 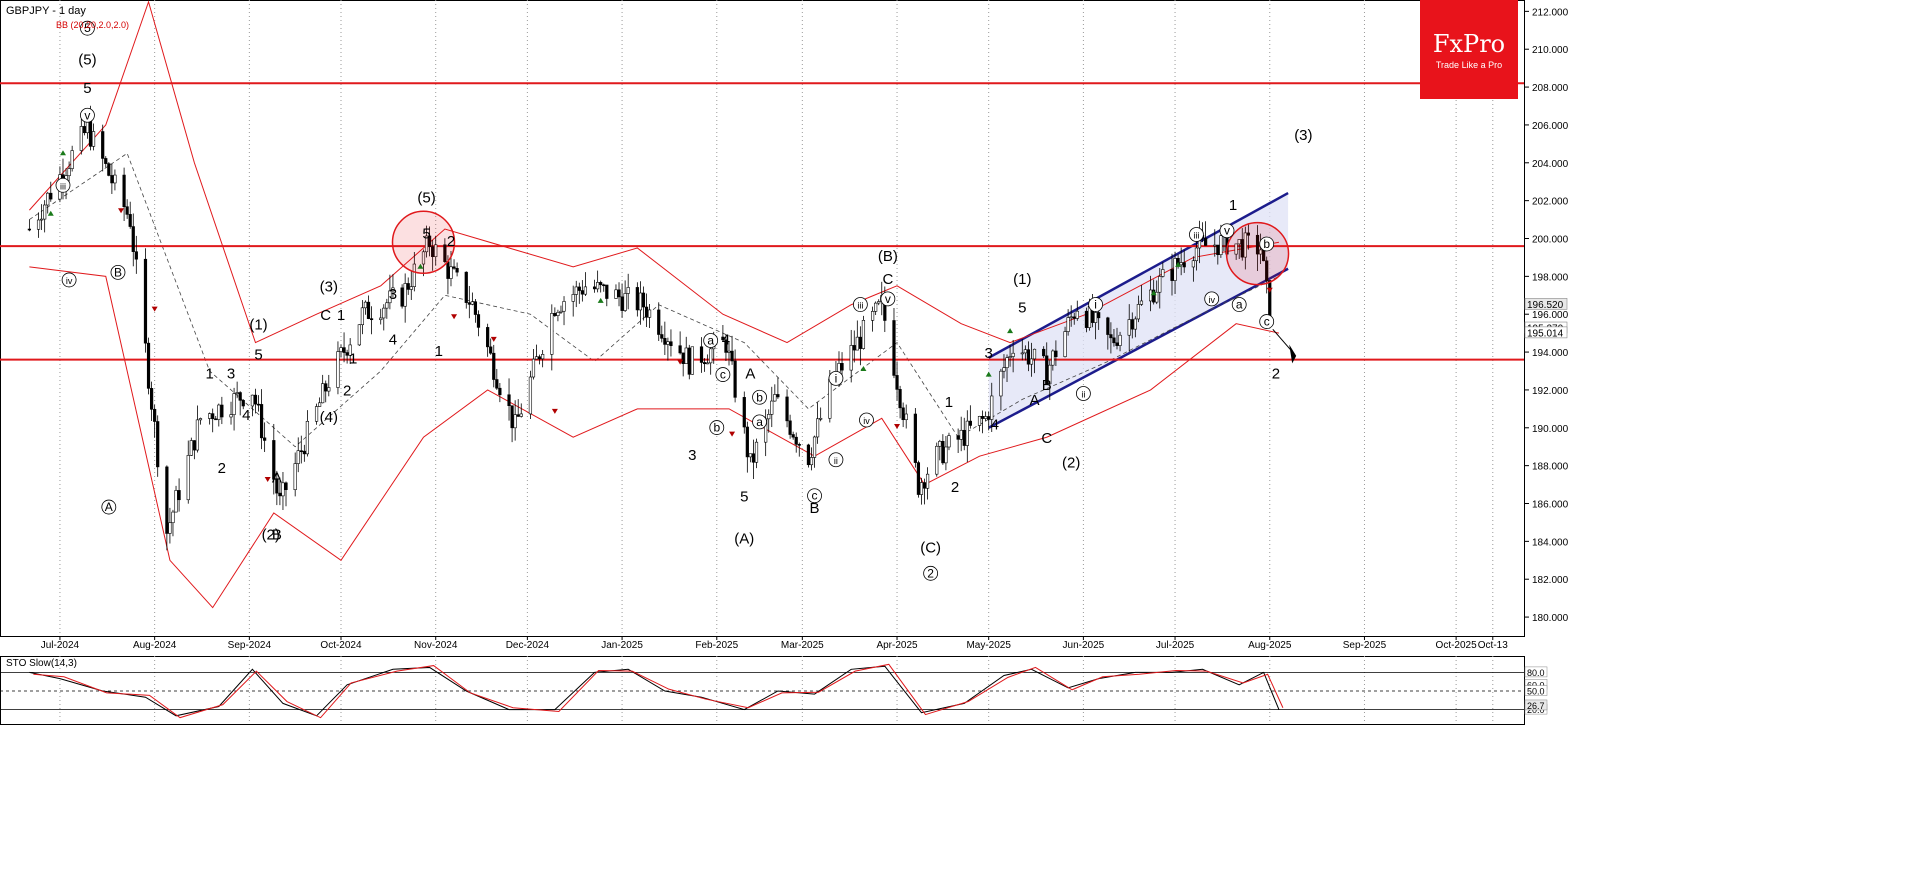 I want to click on wave-label: iv, so click(x=866, y=421).